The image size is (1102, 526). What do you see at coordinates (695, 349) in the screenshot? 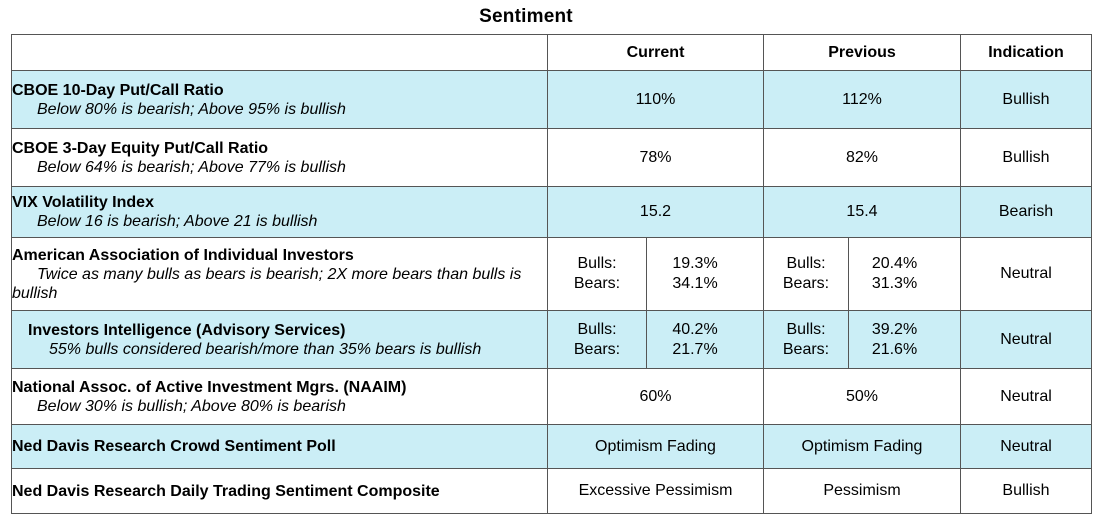
I see `bears-value: 21.7%` at bounding box center [695, 349].